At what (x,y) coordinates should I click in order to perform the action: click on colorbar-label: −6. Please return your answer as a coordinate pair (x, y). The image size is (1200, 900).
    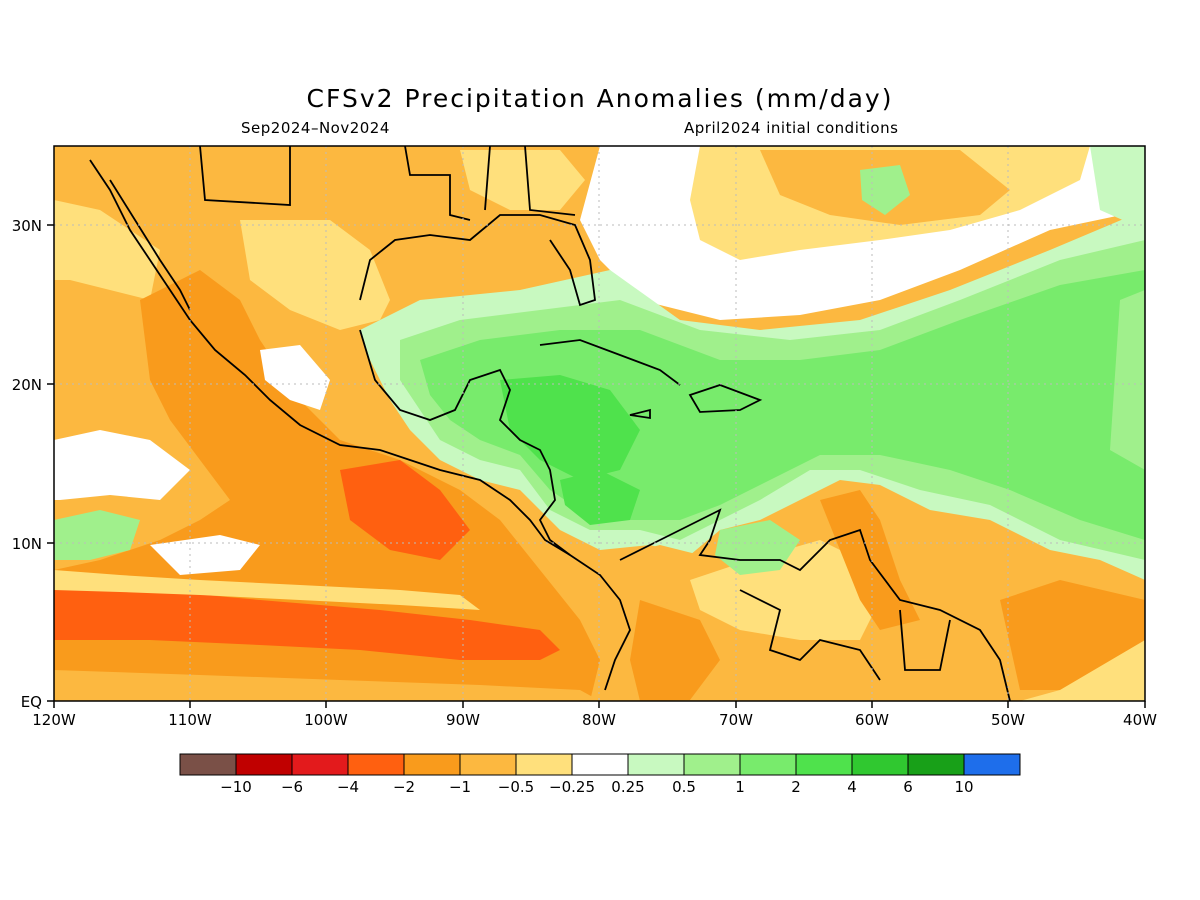
    Looking at the image, I should click on (292, 787).